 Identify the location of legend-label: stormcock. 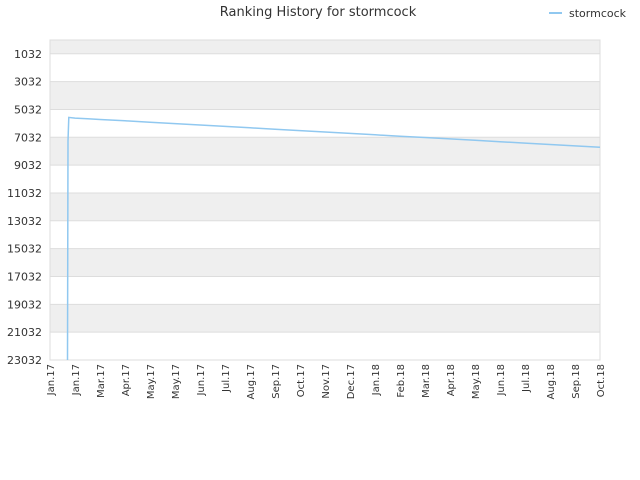
(598, 13).